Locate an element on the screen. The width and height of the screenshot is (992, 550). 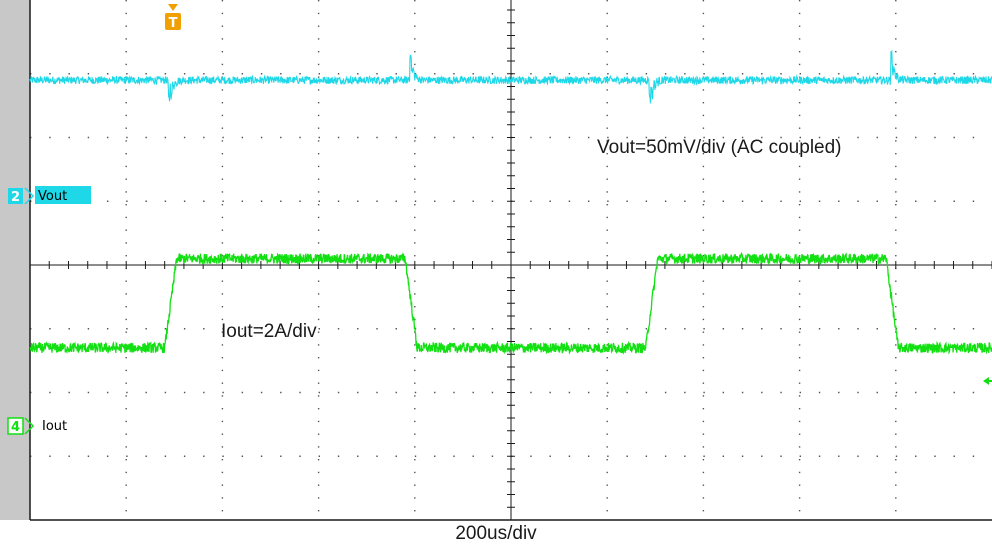
channel-4-number: 4 is located at coordinates (15, 427).